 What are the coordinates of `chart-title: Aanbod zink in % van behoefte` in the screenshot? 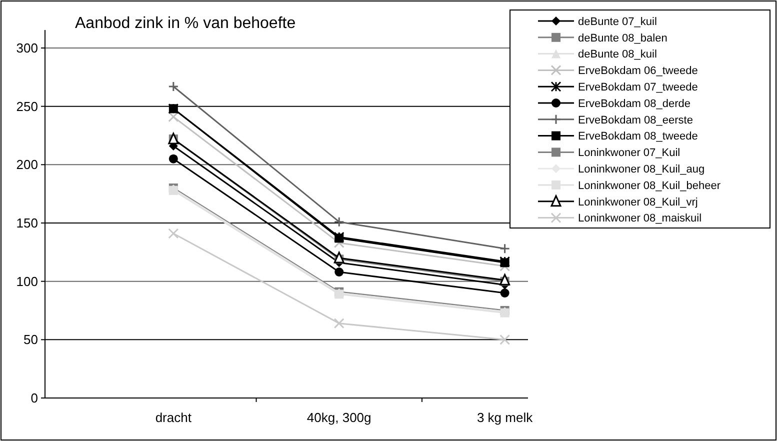 It's located at (185, 23).